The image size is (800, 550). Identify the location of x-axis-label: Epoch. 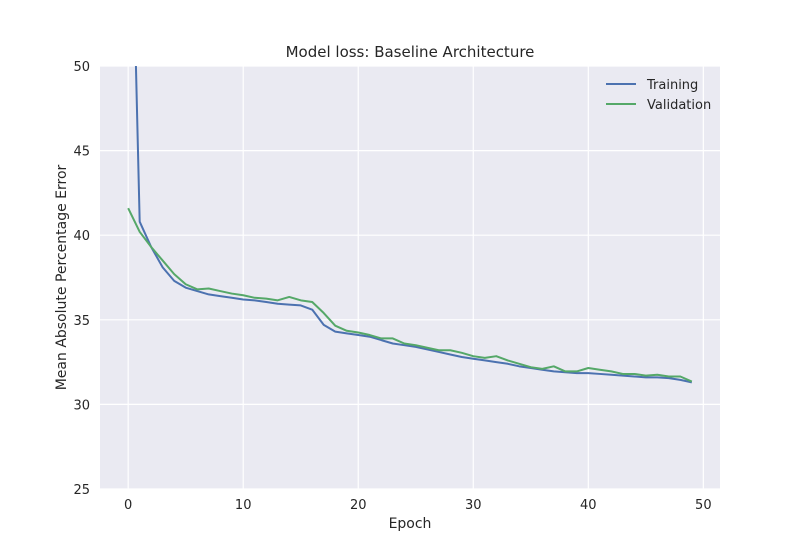
(410, 524).